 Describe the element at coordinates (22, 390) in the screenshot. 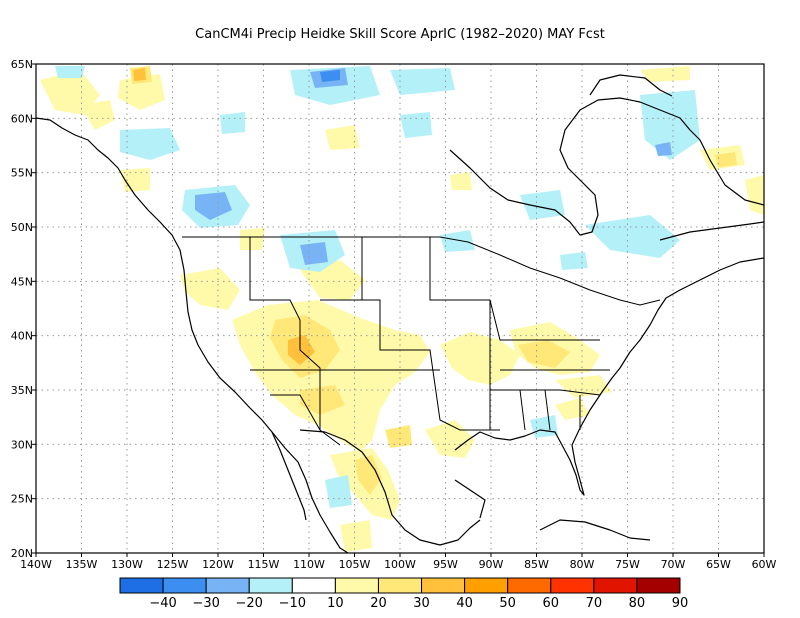

I see `lat-tick-label: 35N` at that location.